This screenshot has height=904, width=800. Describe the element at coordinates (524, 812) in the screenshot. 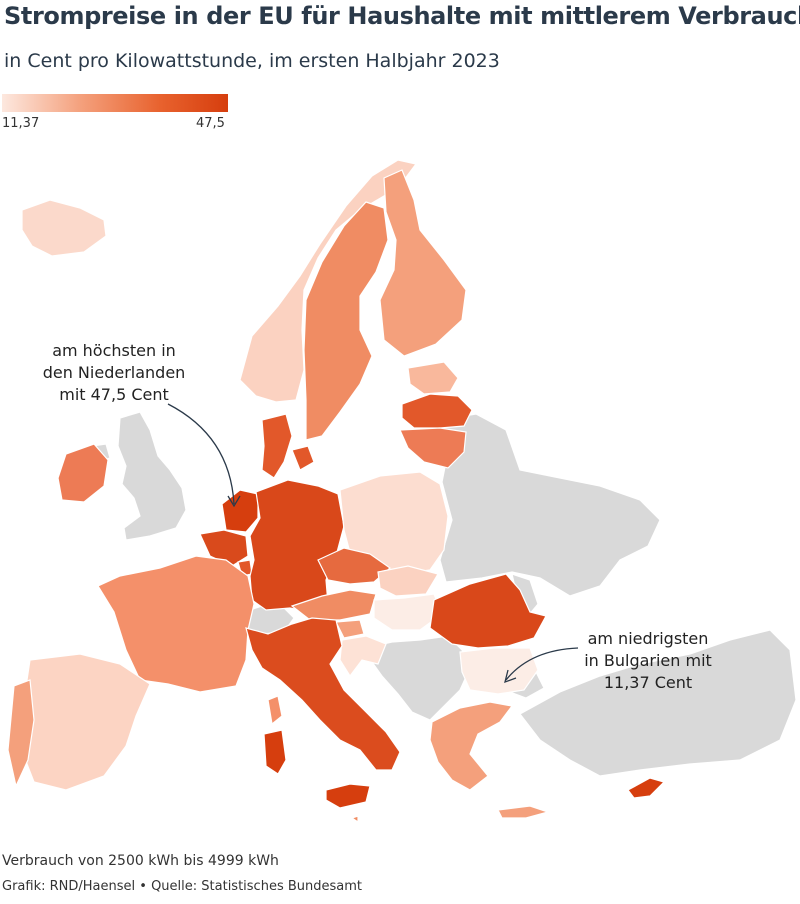

I see `country-crete` at that location.